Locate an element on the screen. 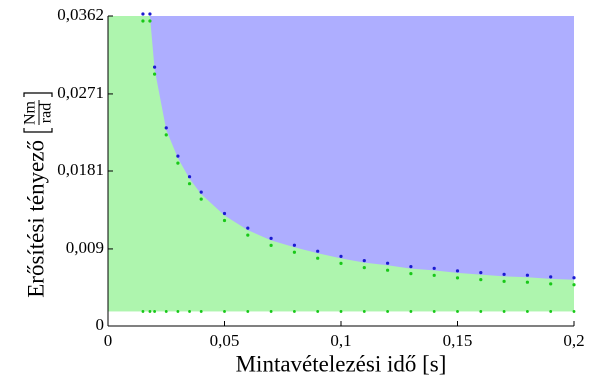  y-axis-label-group: Erősítési tényező Nm rad is located at coordinates (38, 195).